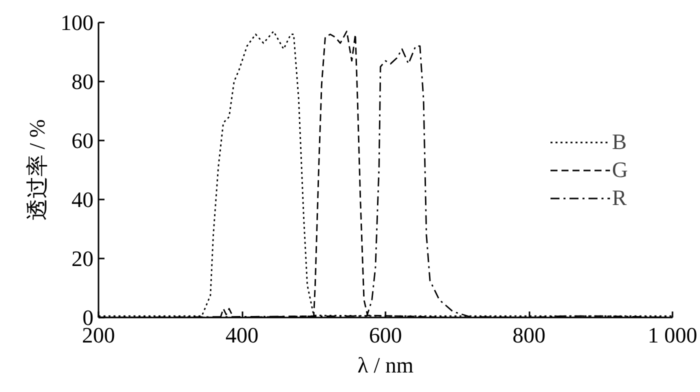 The image size is (700, 392). What do you see at coordinates (77, 22) in the screenshot?
I see `y-tick-label: 100` at bounding box center [77, 22].